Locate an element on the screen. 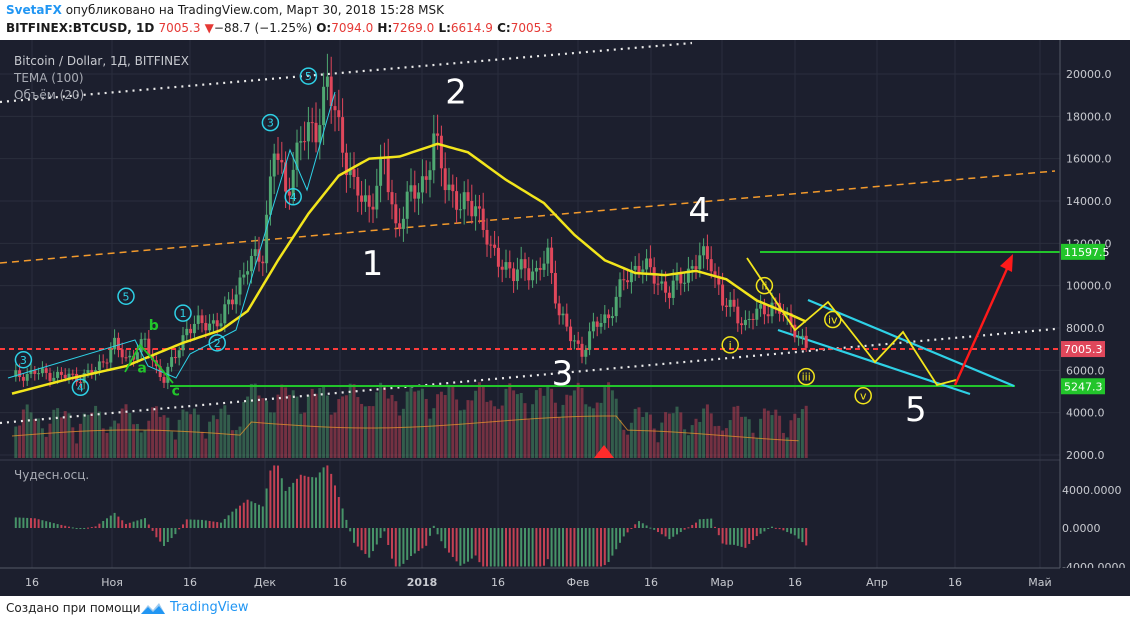 This screenshot has height=628, width=1130. author-name: SvetaFX is located at coordinates (34, 10).